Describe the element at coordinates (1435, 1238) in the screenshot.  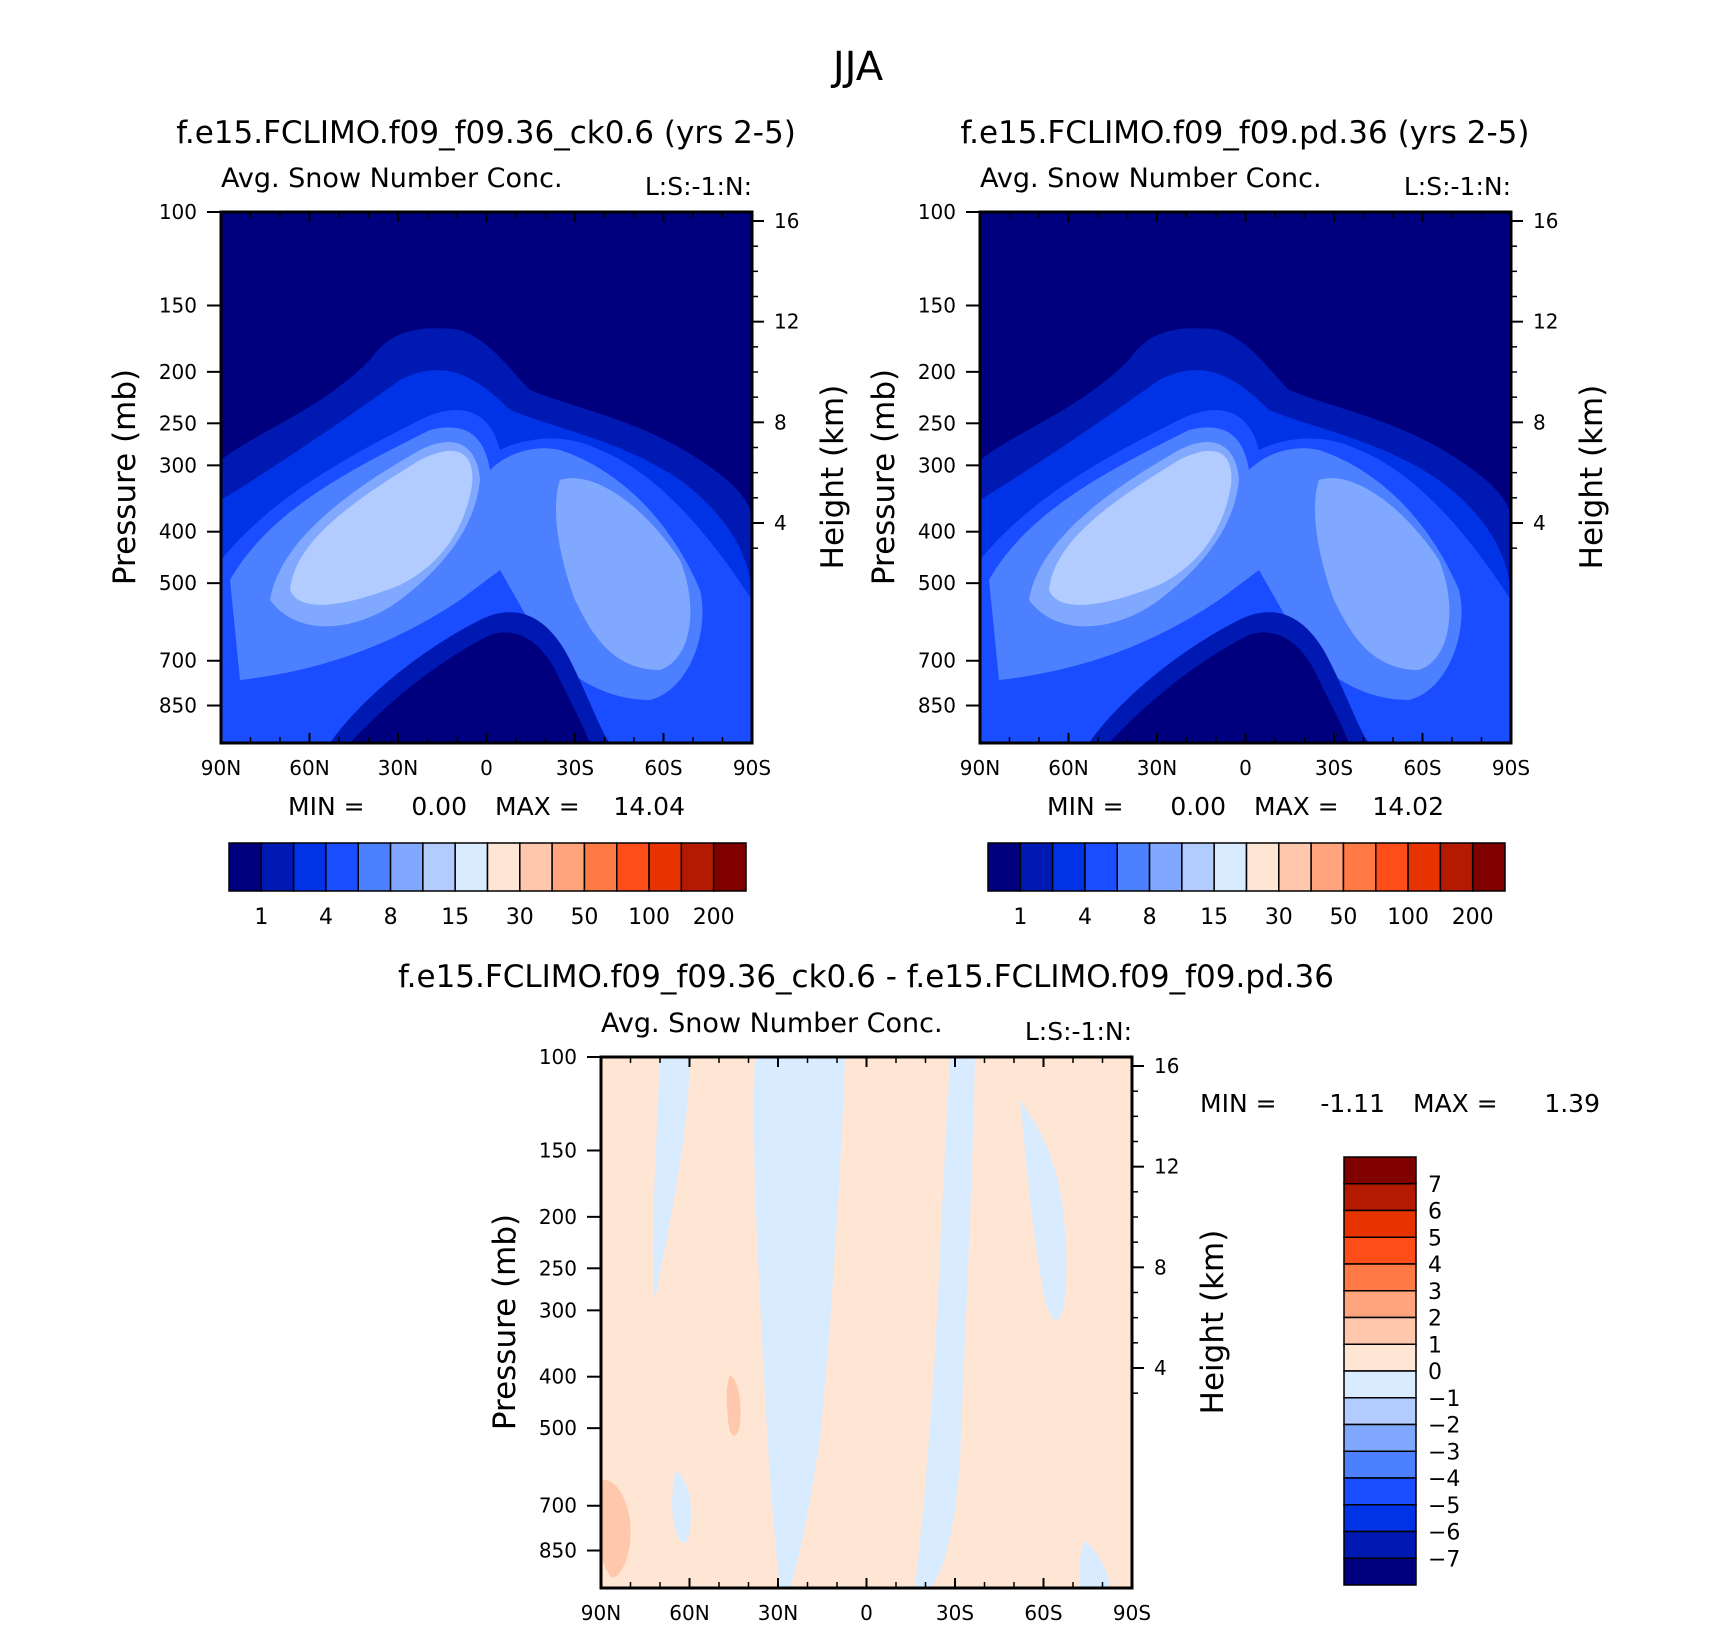
I see `colorbar-label: 5` at that location.